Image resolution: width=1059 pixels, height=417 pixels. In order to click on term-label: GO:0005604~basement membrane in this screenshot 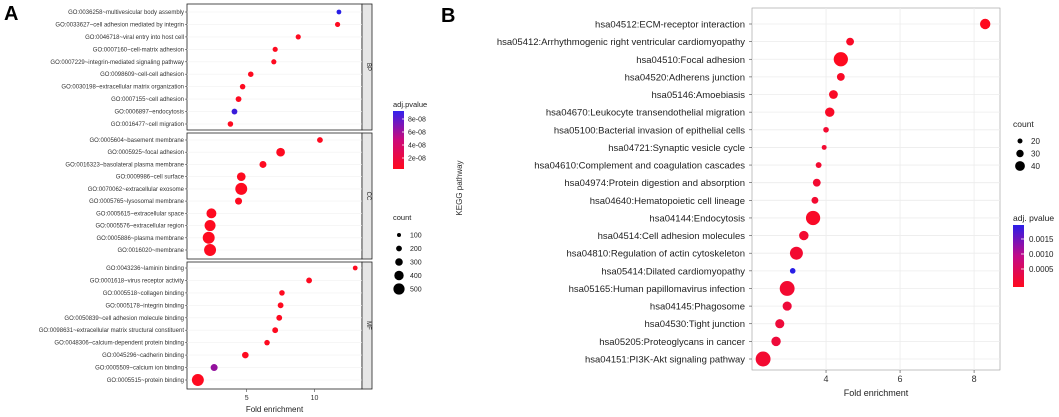, I will do `click(136, 141)`.